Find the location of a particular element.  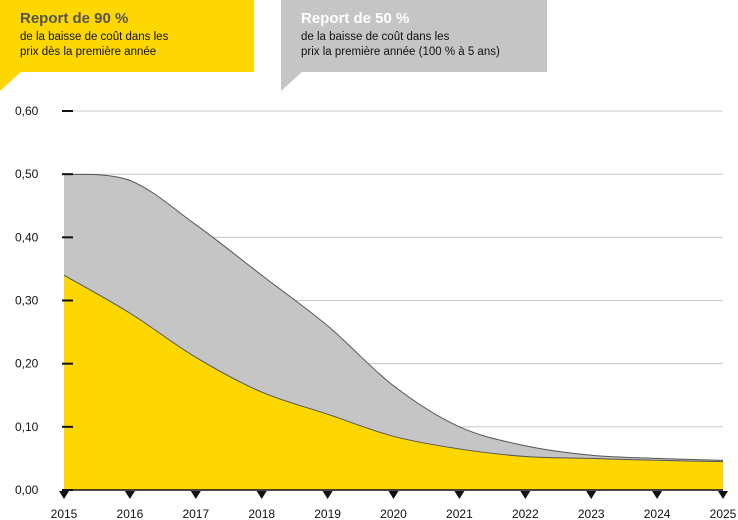

y-tick-label: 0,00 is located at coordinates (27, 490).